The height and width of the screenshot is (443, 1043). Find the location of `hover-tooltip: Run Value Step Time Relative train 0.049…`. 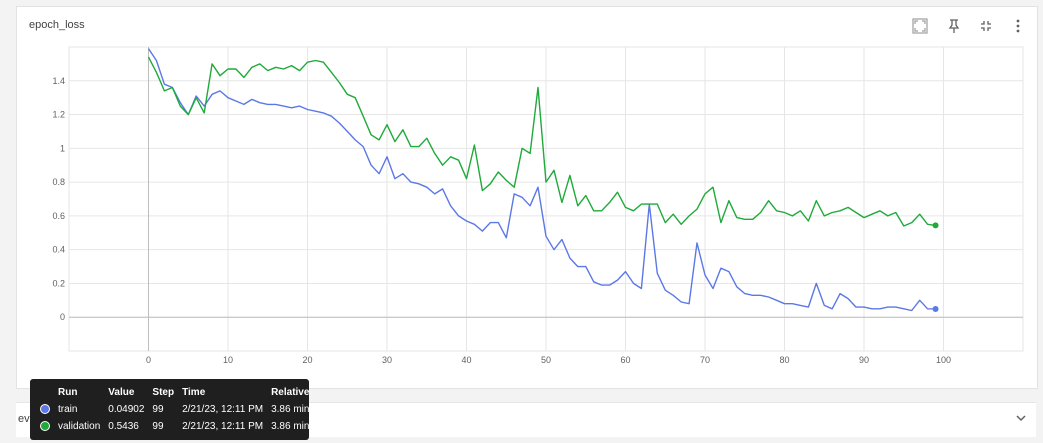

hover-tooltip: Run Value Step Time Relative train 0.049… is located at coordinates (169, 409).